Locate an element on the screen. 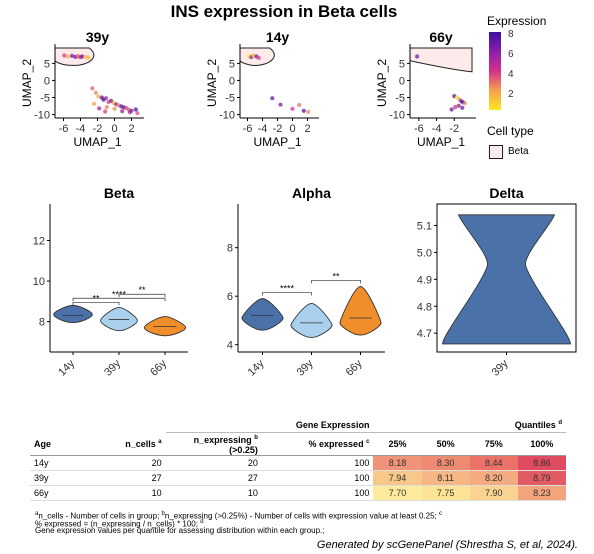 The width and height of the screenshot is (594, 554). violin-66y is located at coordinates (360, 311).